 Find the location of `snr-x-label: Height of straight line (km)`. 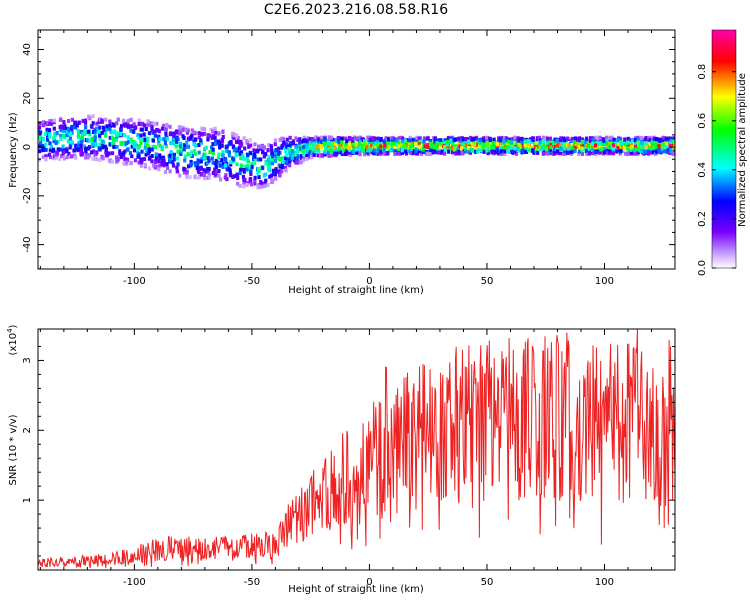

snr-x-label: Height of straight line (km) is located at coordinates (356, 589).